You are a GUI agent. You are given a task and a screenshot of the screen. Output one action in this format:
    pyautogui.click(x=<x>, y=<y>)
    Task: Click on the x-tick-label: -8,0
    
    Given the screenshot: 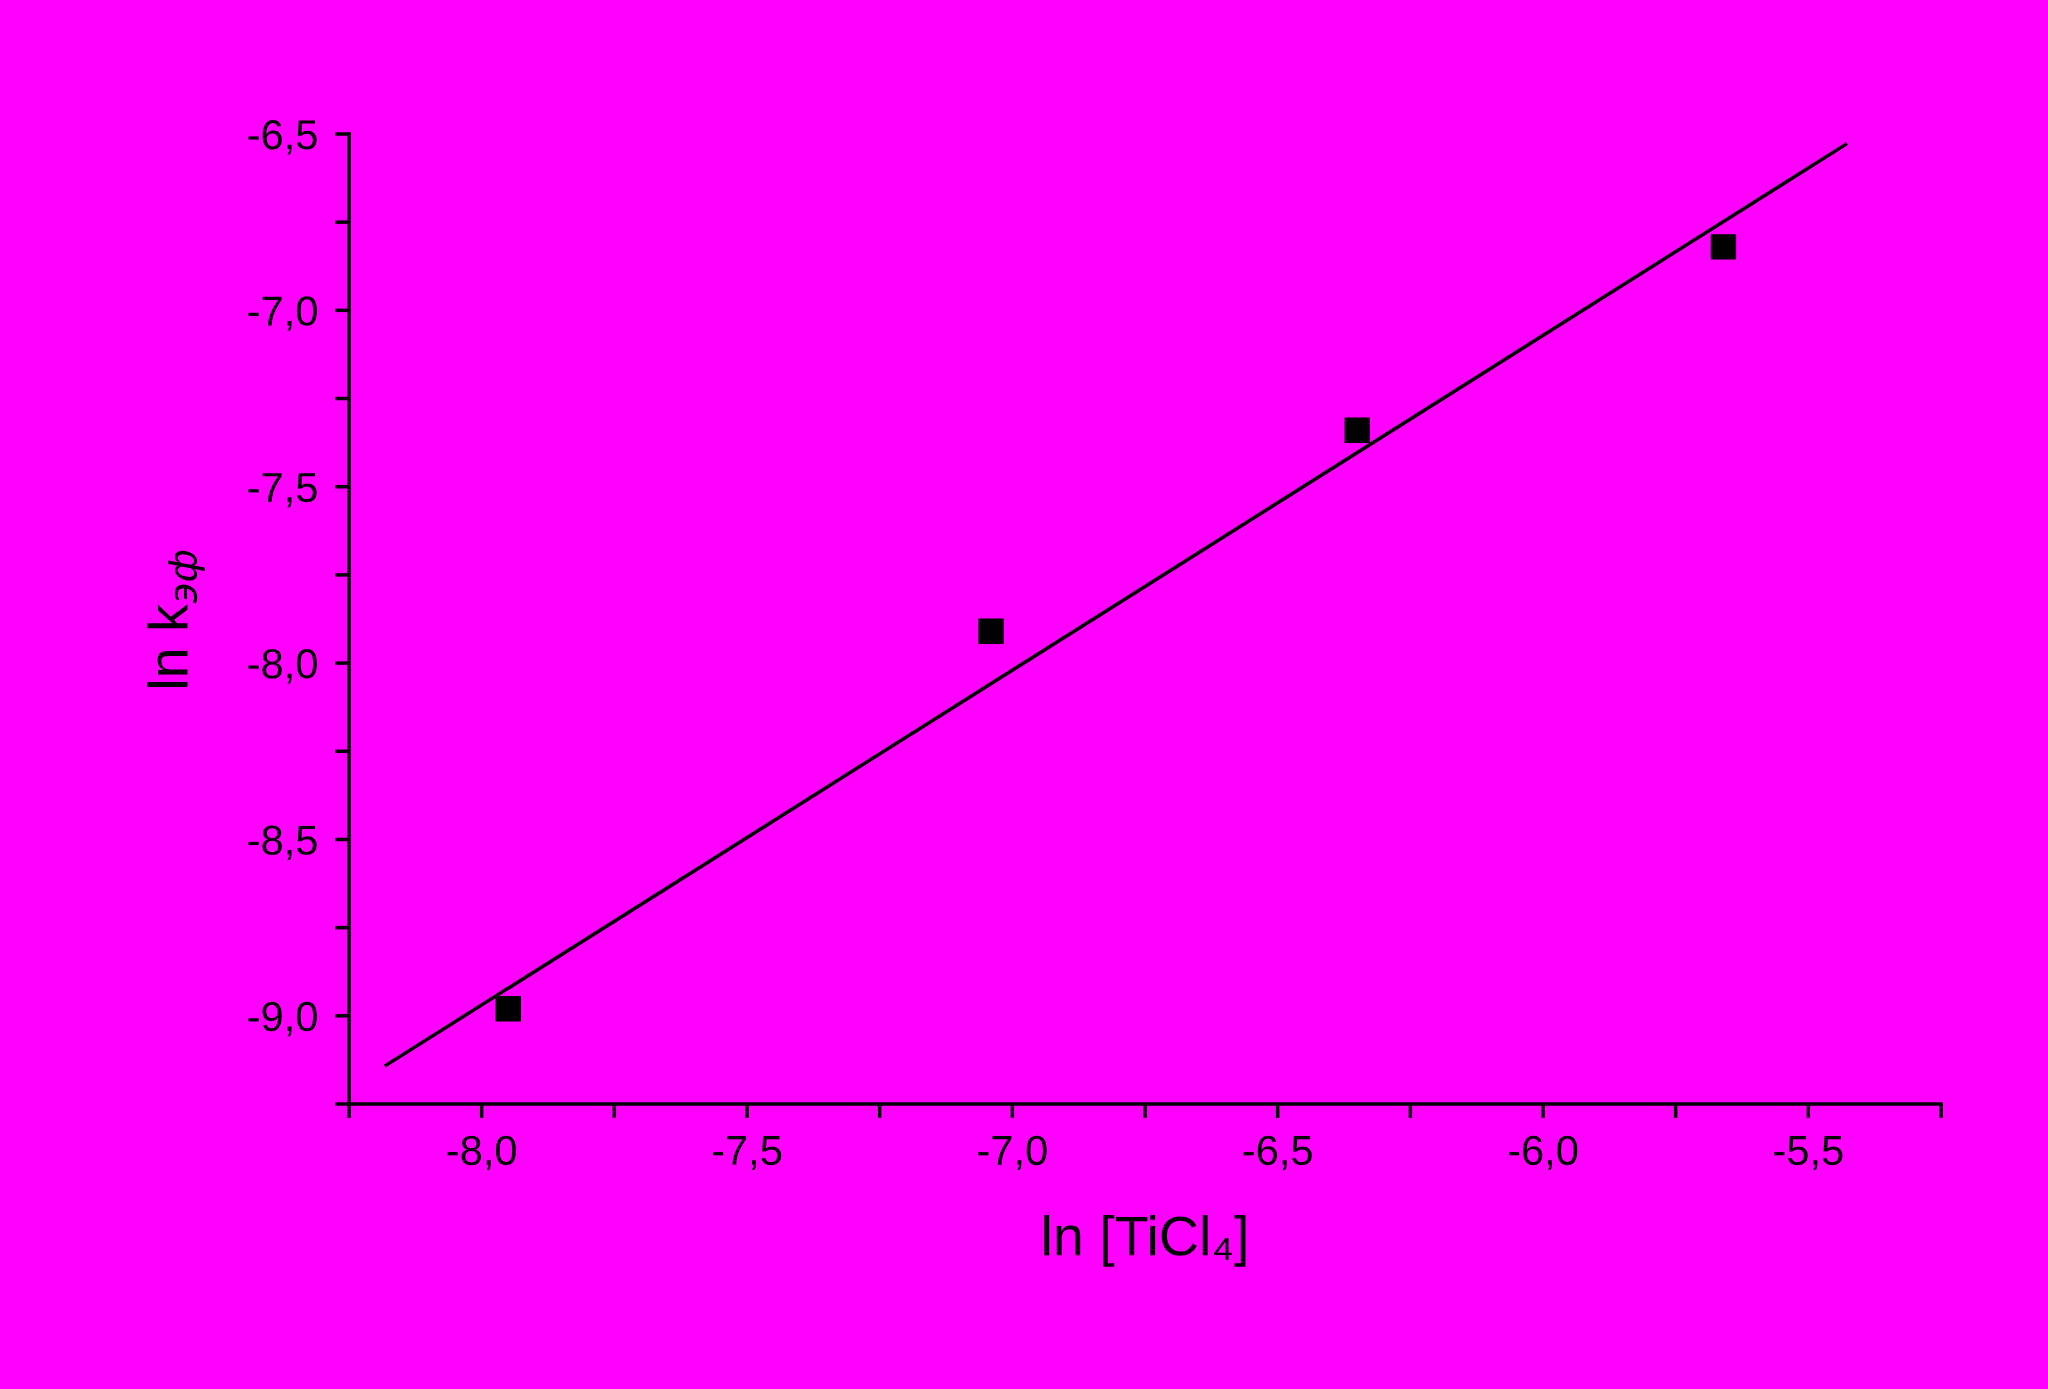 What is the action you would take?
    pyautogui.click(x=481, y=1153)
    